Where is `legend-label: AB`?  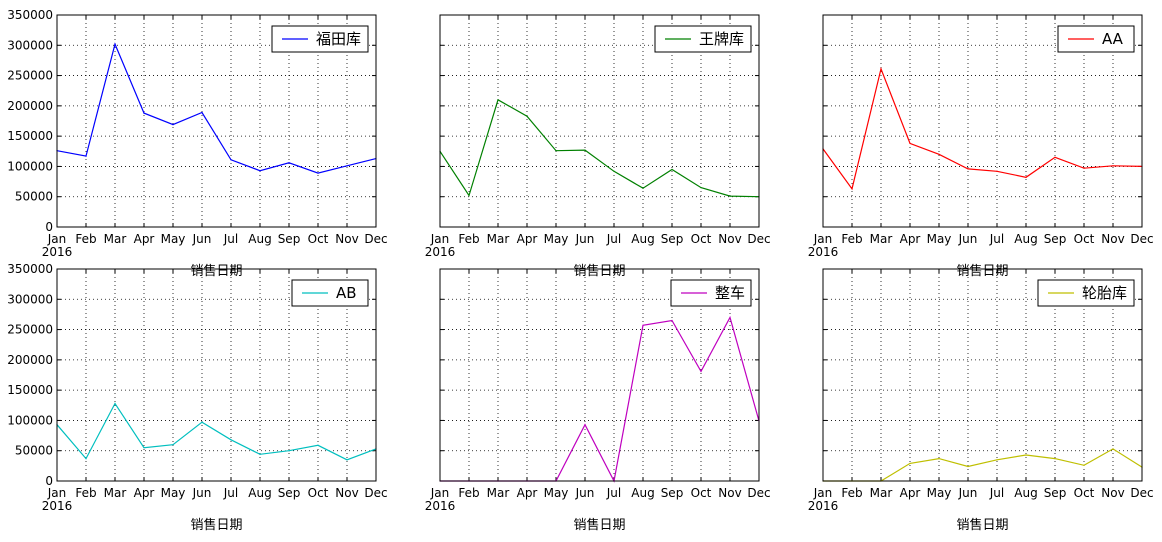 legend-label: AB is located at coordinates (346, 293).